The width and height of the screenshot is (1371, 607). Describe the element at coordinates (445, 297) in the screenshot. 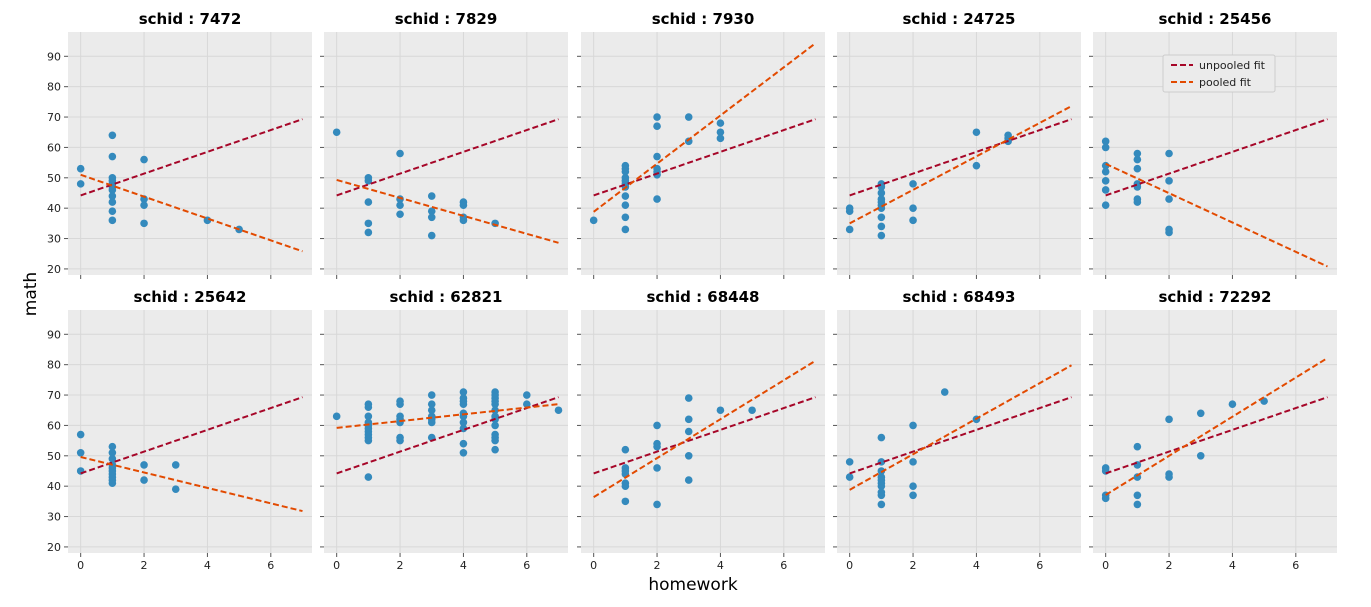

I see `panel-title: schid : 62821` at that location.